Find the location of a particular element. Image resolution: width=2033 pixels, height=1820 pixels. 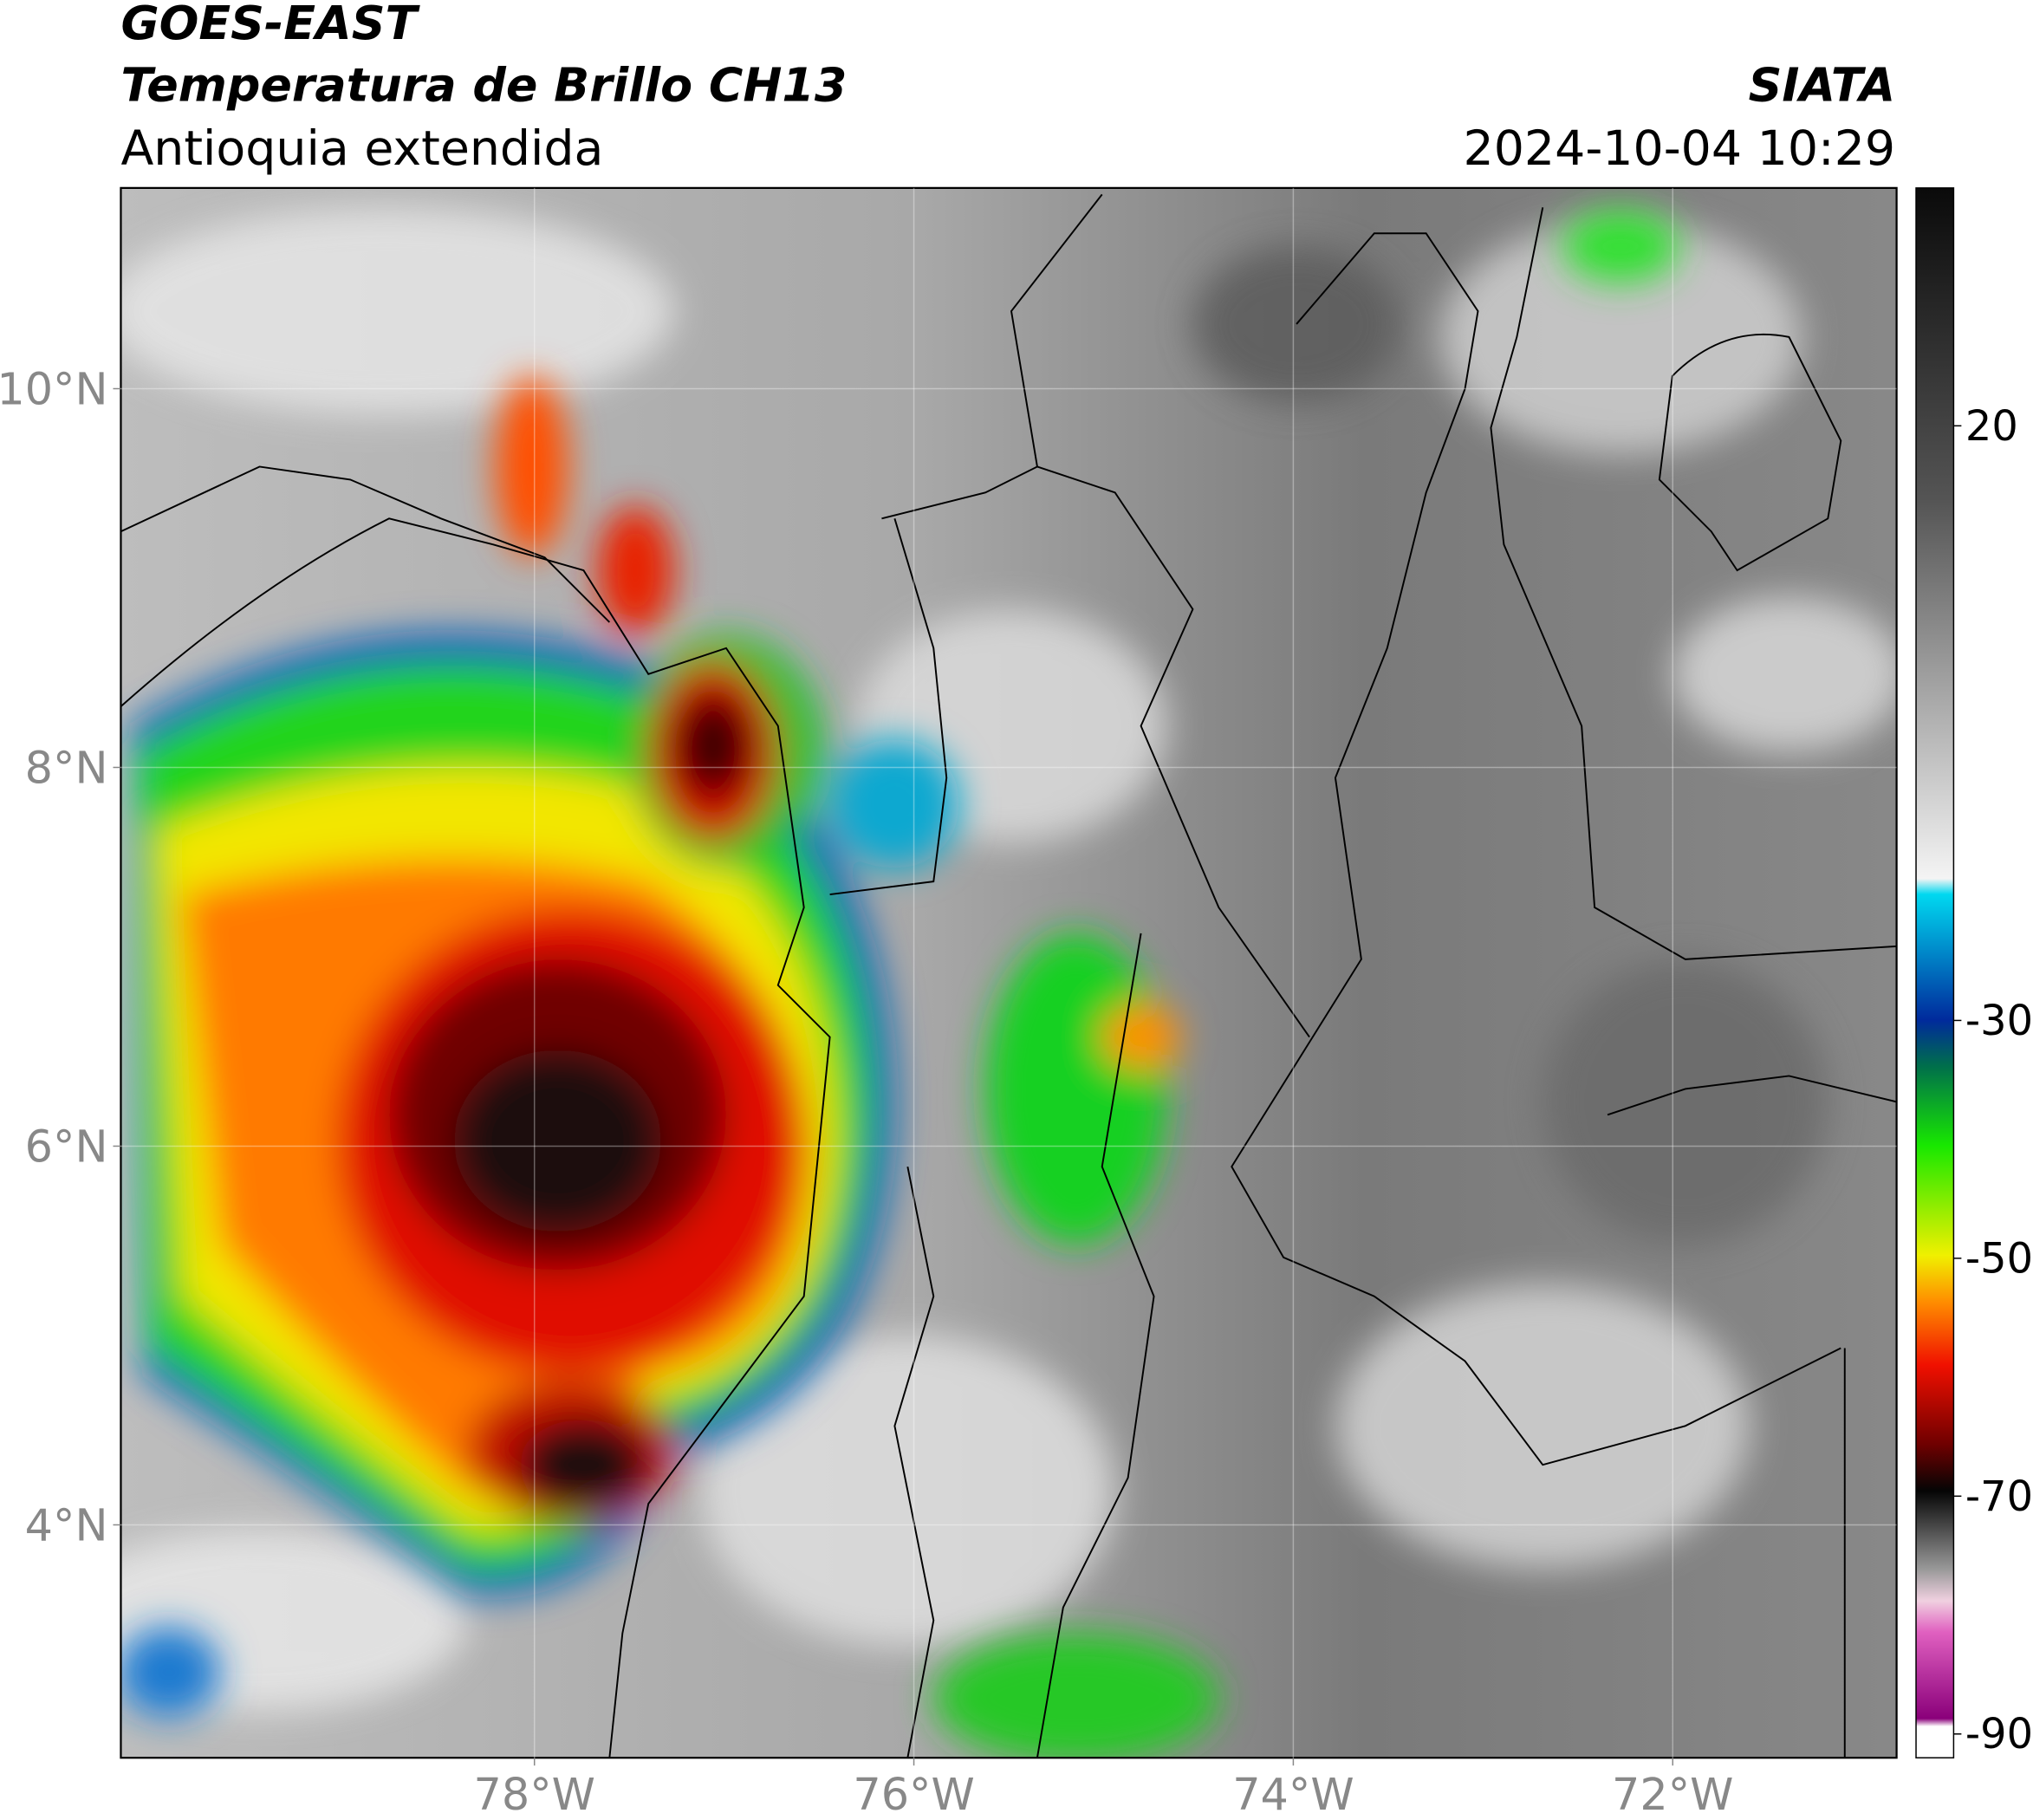

datetime: 2024-10-04 10:29 is located at coordinates (1680, 149).